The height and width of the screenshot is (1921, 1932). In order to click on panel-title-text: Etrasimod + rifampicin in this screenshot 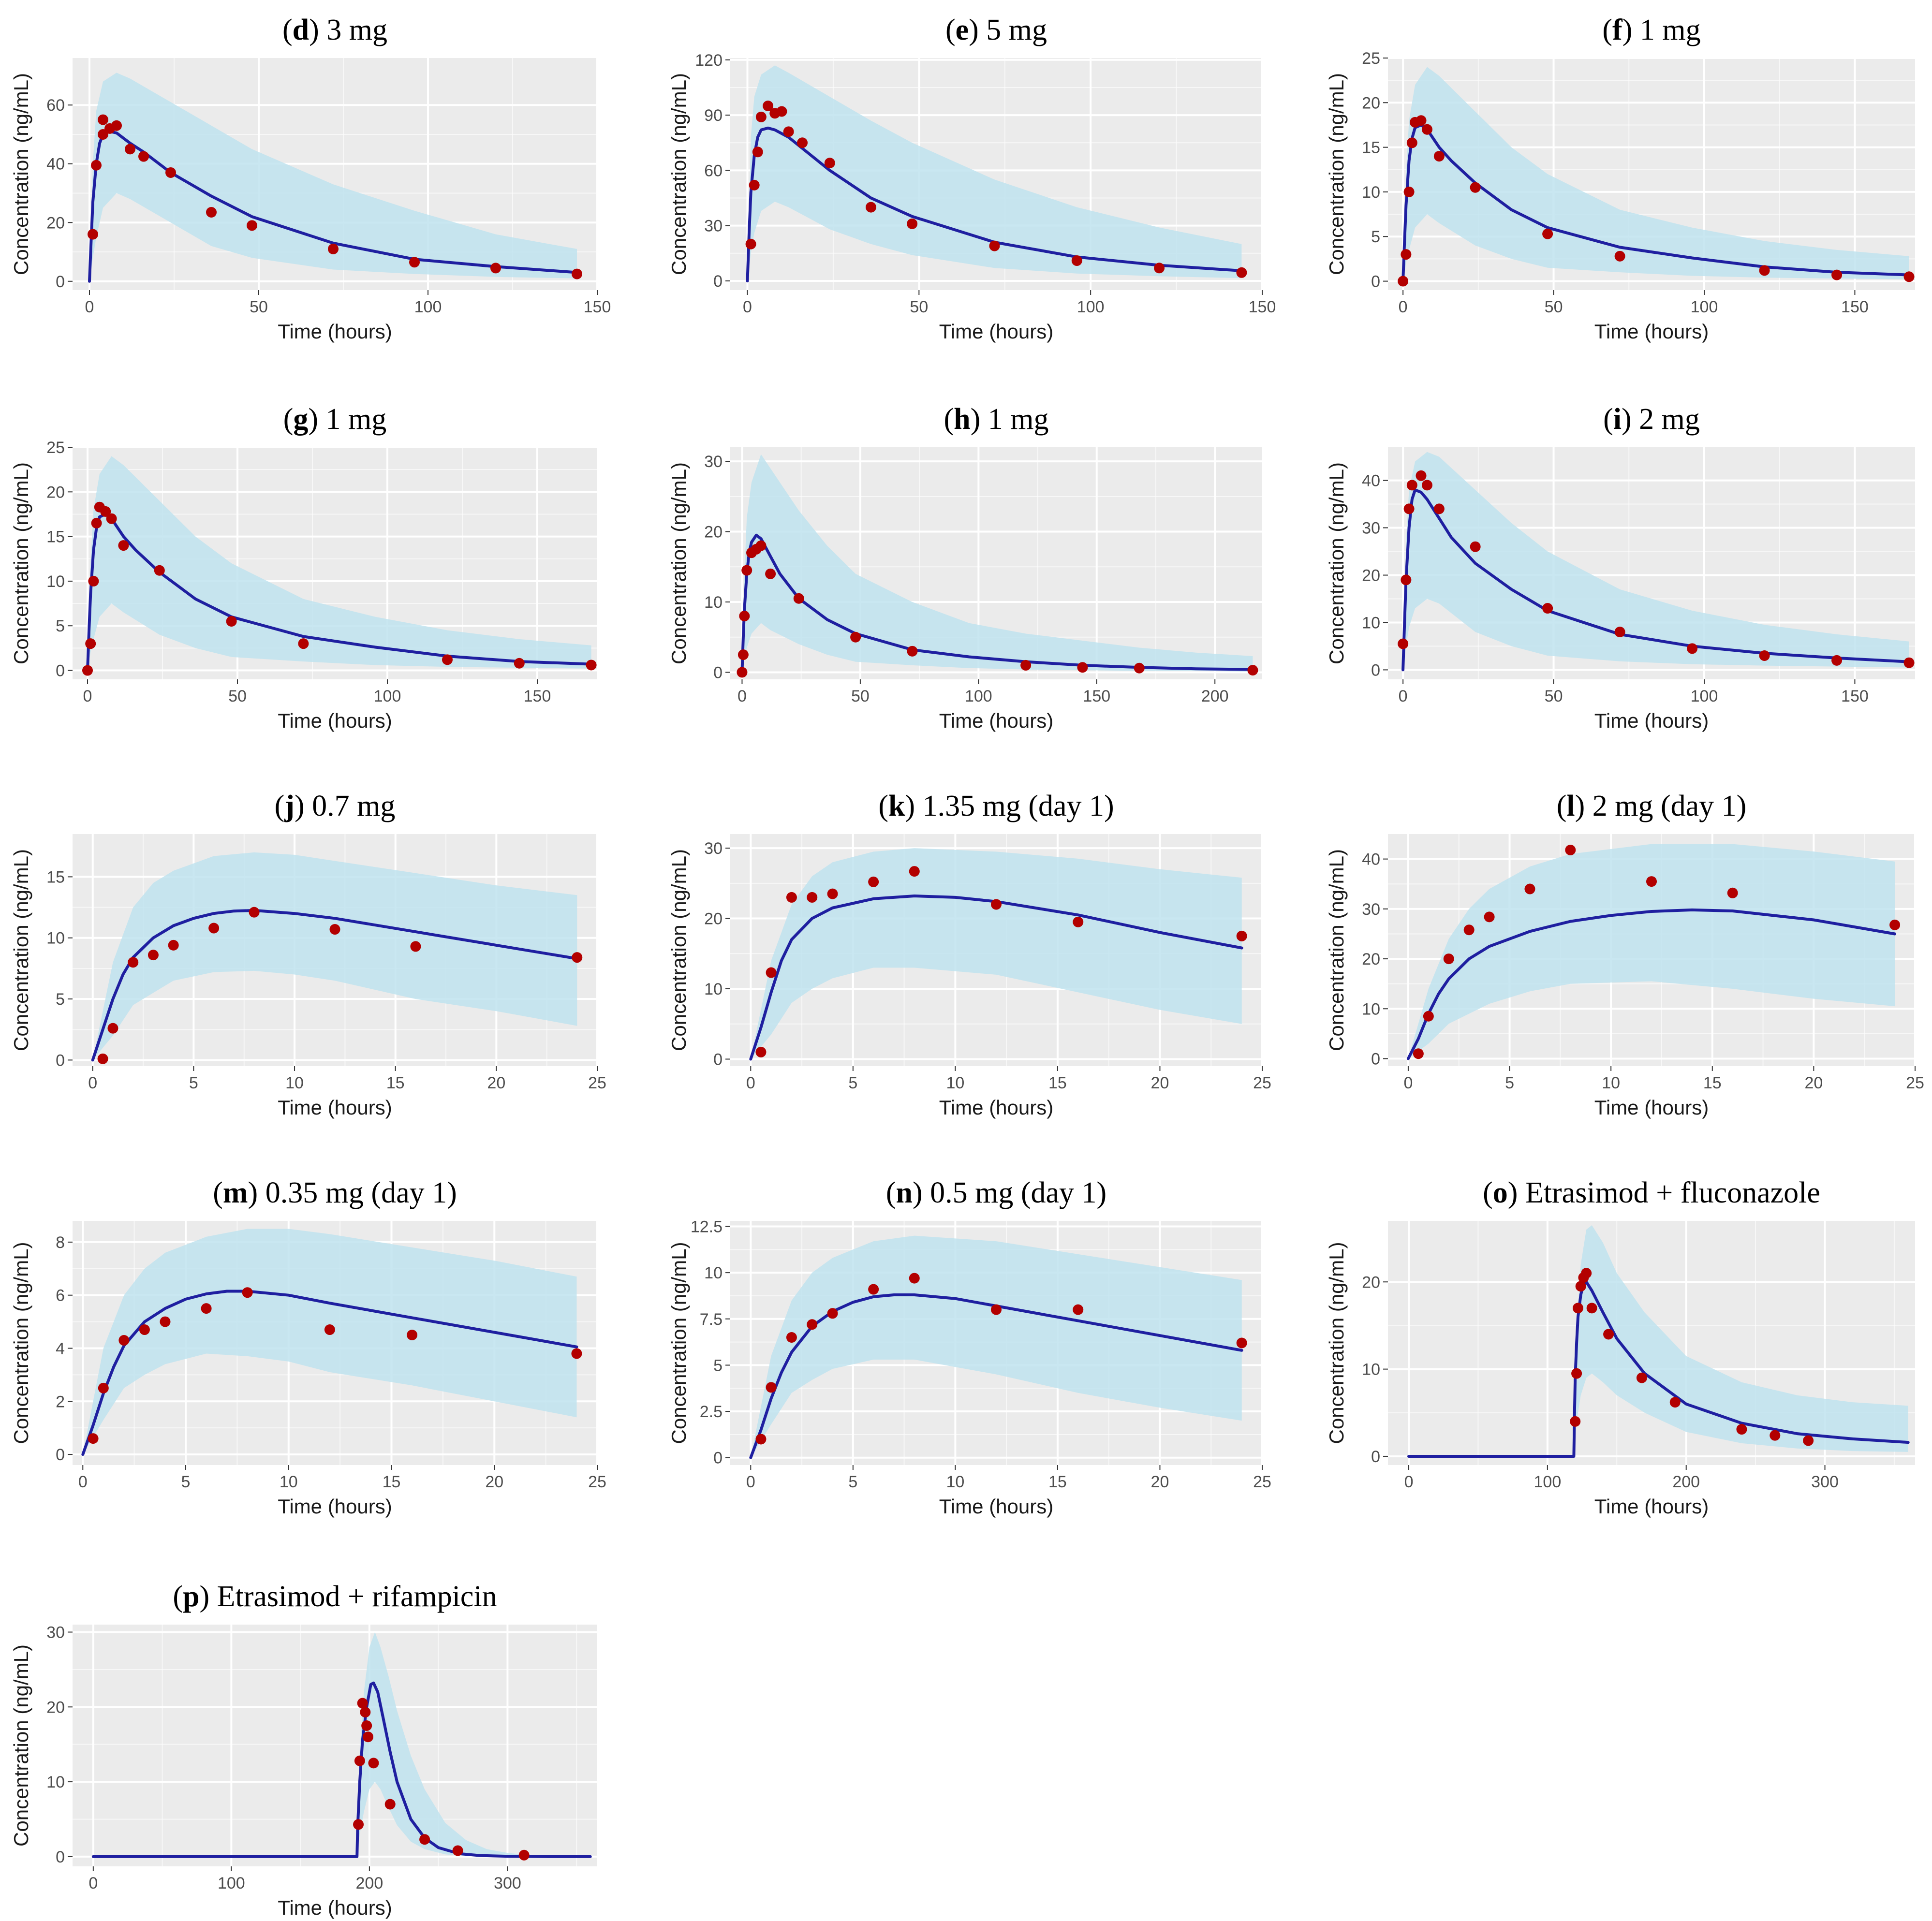, I will do `click(353, 1596)`.